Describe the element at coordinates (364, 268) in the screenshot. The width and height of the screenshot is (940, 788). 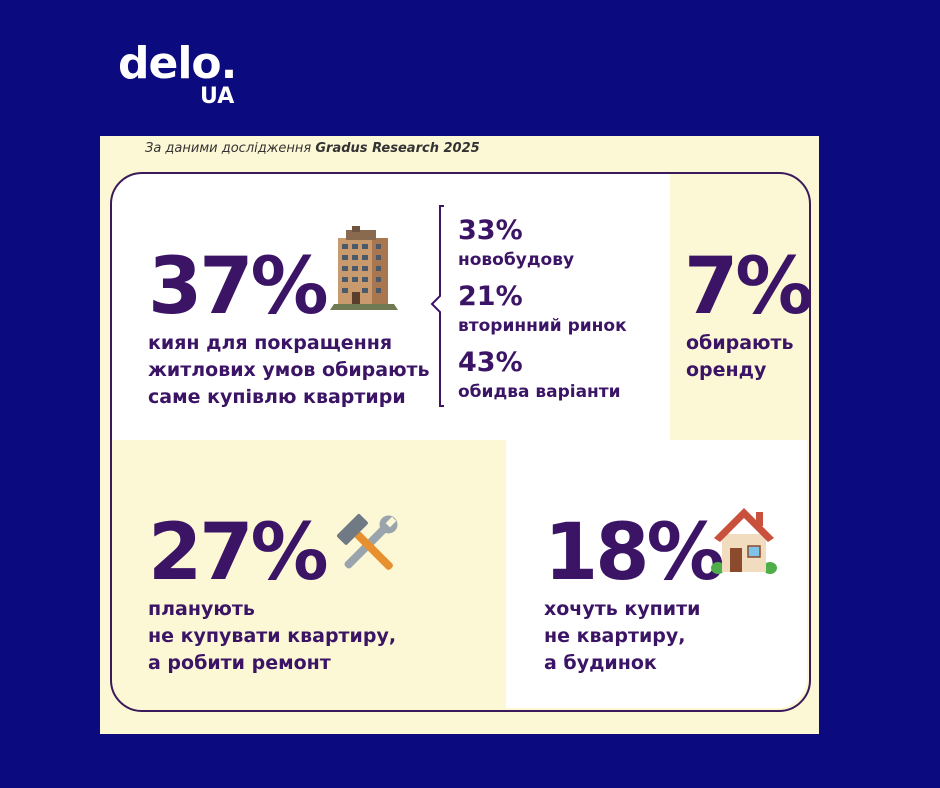
I see `apartment-building-icon` at that location.